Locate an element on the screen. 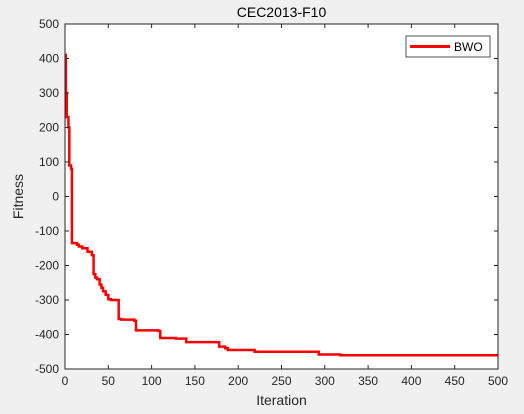  x-tick-label: 0 is located at coordinates (65, 381).